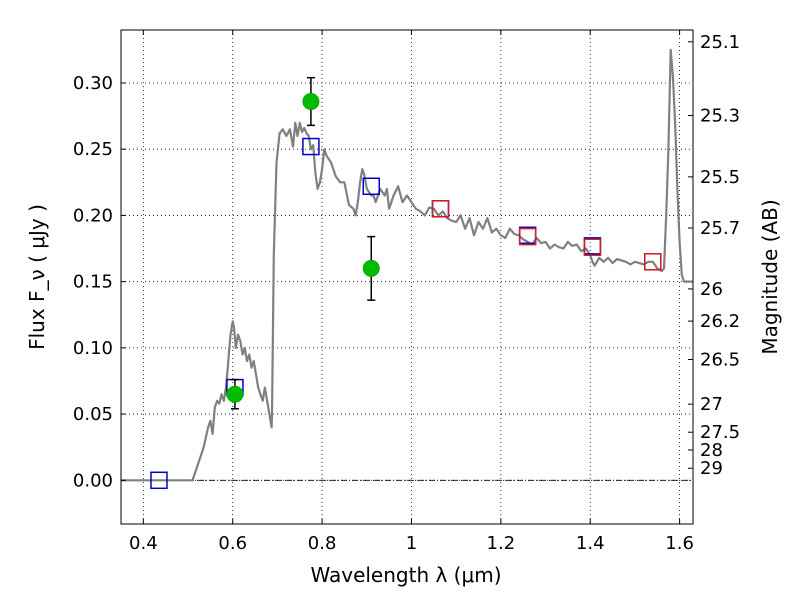 The height and width of the screenshot is (600, 800). Describe the element at coordinates (711, 450) in the screenshot. I see `magnitude-tick-label: 28` at that location.